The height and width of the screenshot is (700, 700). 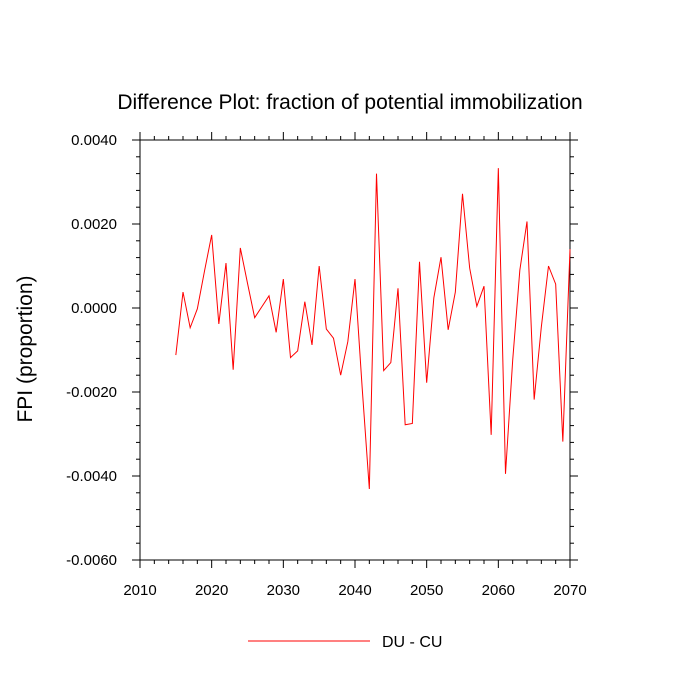 What do you see at coordinates (412, 642) in the screenshot?
I see `legend-label: DU - CU` at bounding box center [412, 642].